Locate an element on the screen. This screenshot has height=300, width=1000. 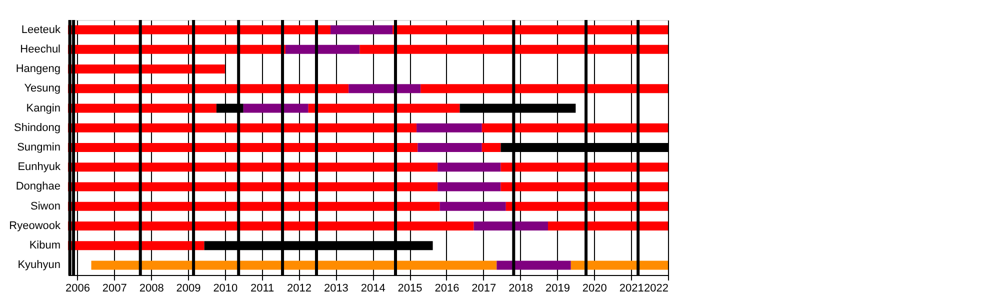
y-tick-label: Heechul is located at coordinates (40, 49).